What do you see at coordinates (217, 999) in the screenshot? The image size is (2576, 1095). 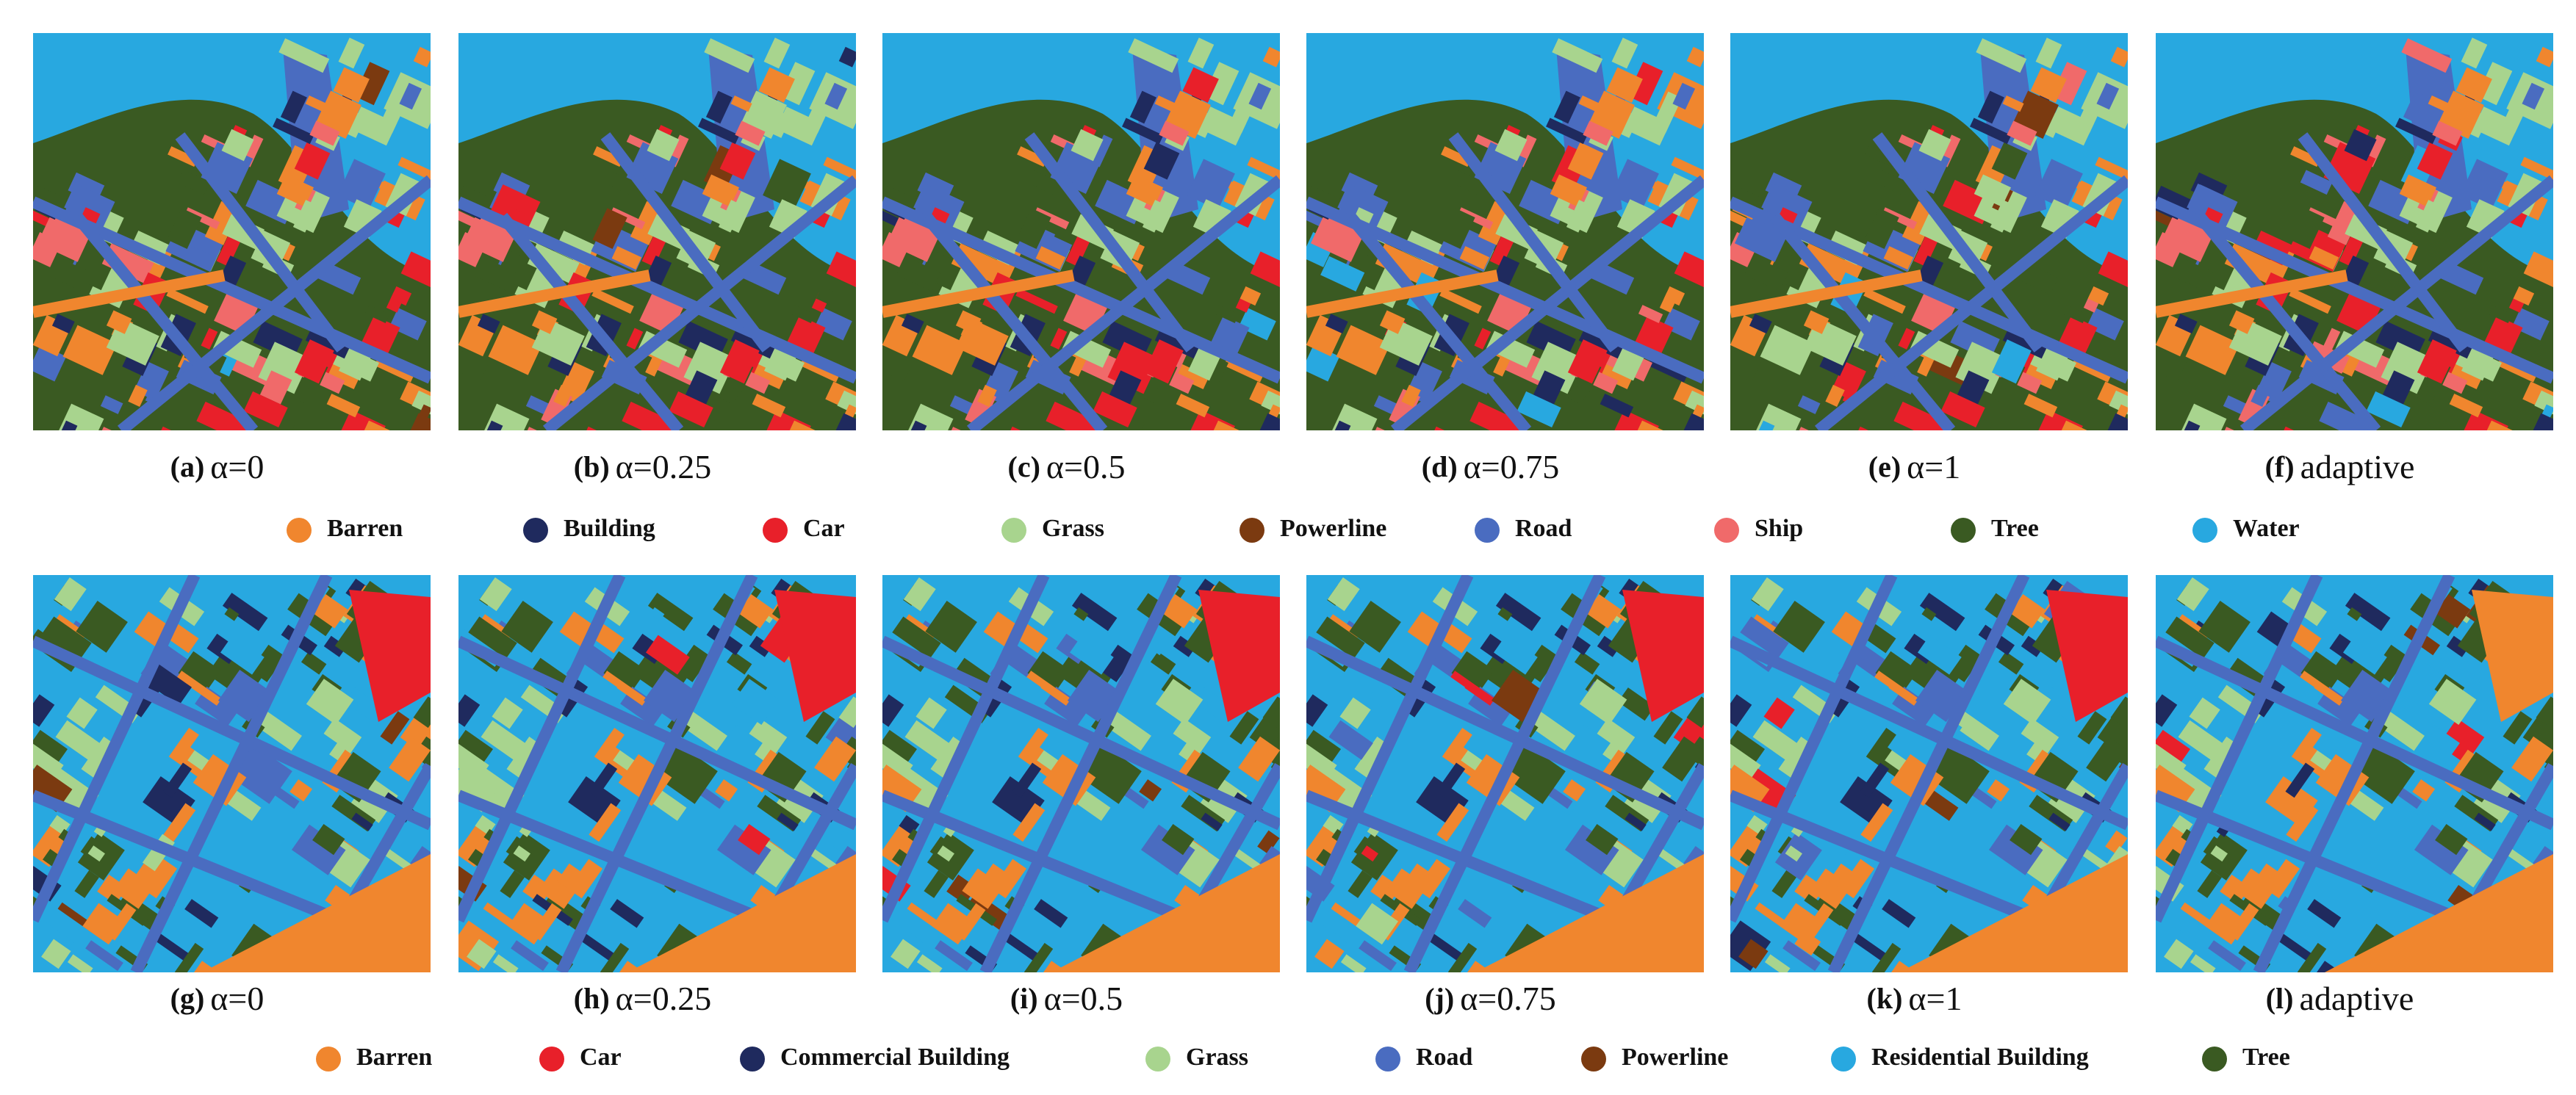 I see `panel-caption: (g) α=0` at bounding box center [217, 999].